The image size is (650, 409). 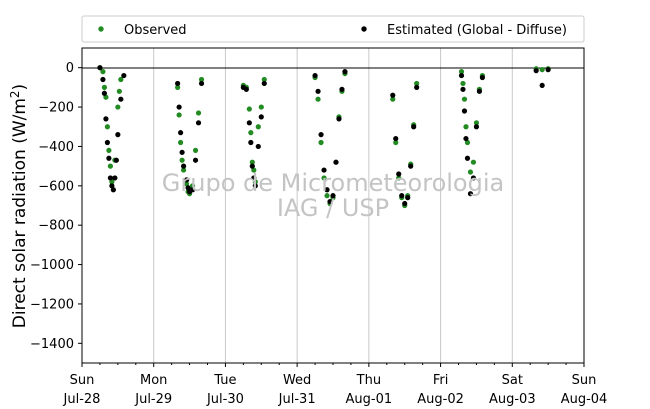 I want to click on y-axis-title-text: Direct solar radiation (W/m, so click(x=20, y=213).